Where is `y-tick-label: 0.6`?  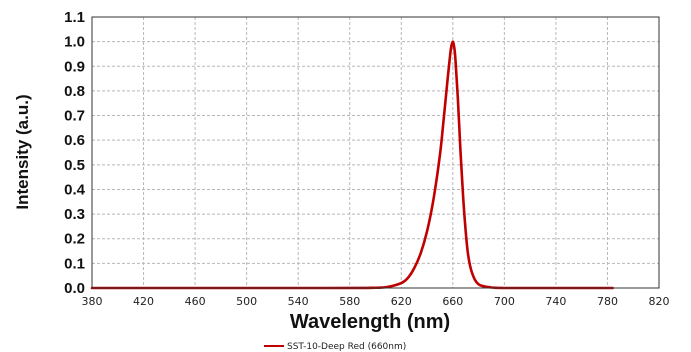
y-tick-label: 0.6 is located at coordinates (74, 140).